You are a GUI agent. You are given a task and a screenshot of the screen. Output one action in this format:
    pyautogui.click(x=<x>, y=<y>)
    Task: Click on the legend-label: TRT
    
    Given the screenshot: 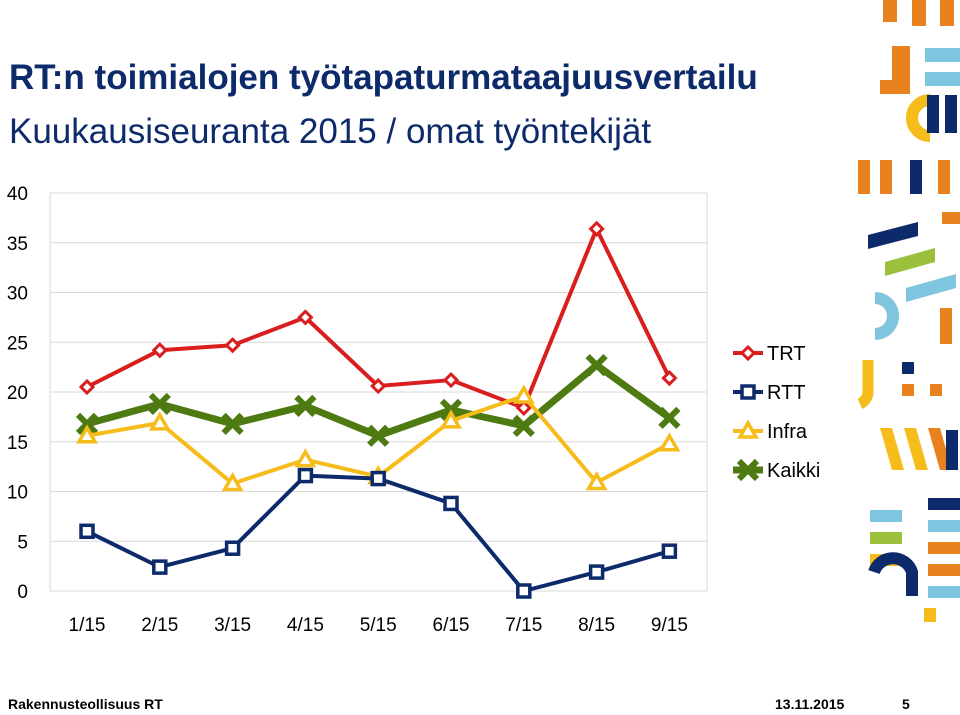 What is the action you would take?
    pyautogui.click(x=786, y=354)
    